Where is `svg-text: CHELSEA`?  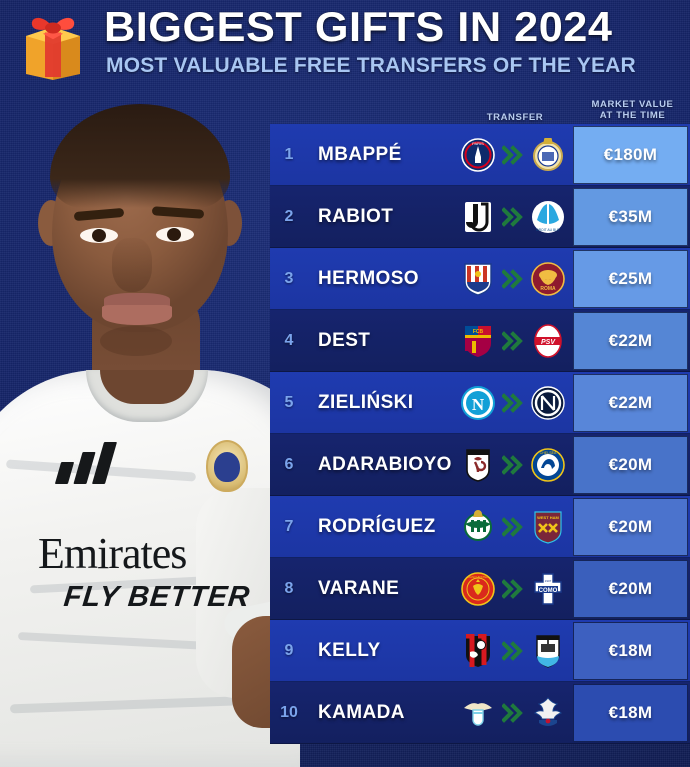
svg-text: CHELSEA is located at coordinates (548, 453).